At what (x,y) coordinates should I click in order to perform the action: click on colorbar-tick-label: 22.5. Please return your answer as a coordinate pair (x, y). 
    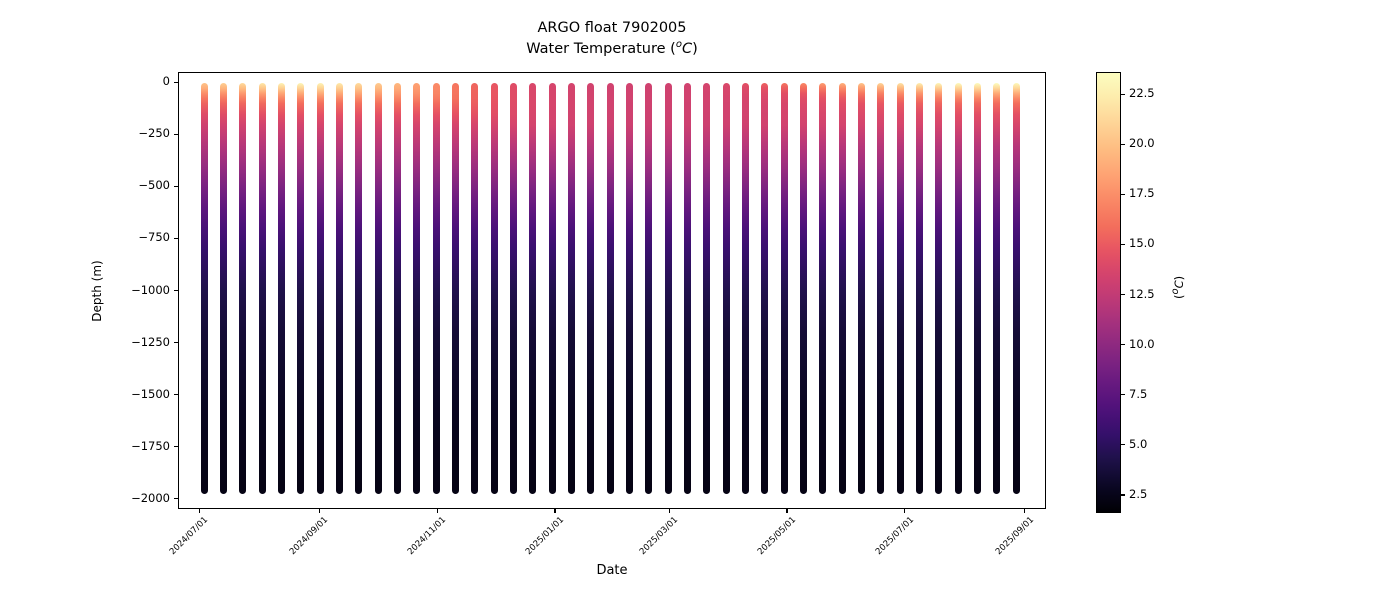
    Looking at the image, I should click on (1142, 93).